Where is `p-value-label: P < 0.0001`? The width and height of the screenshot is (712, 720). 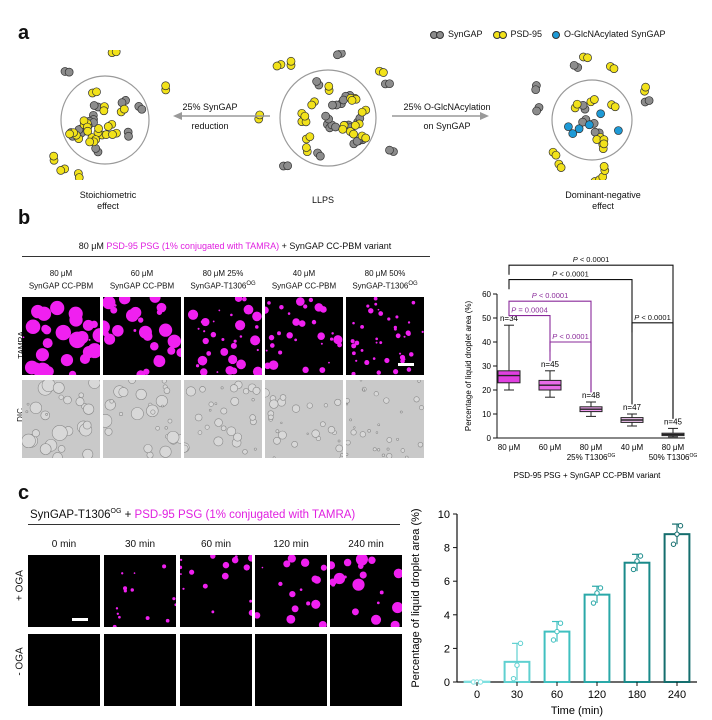 p-value-label: P < 0.0001 is located at coordinates (652, 317).